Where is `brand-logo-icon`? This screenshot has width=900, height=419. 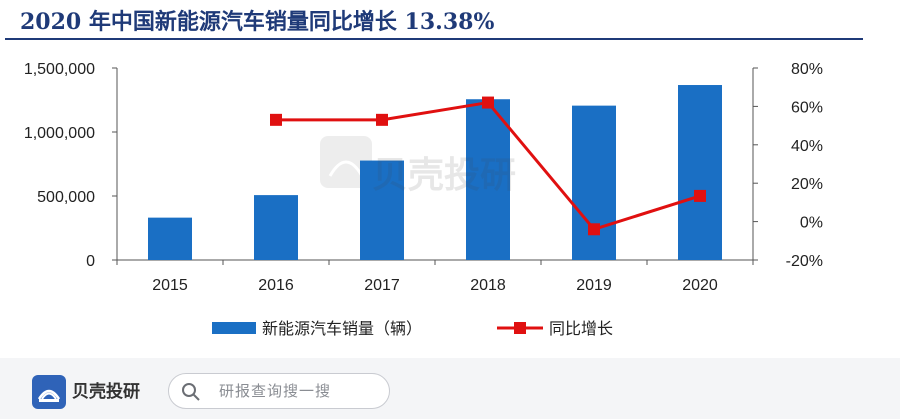
brand-logo-icon is located at coordinates (49, 392).